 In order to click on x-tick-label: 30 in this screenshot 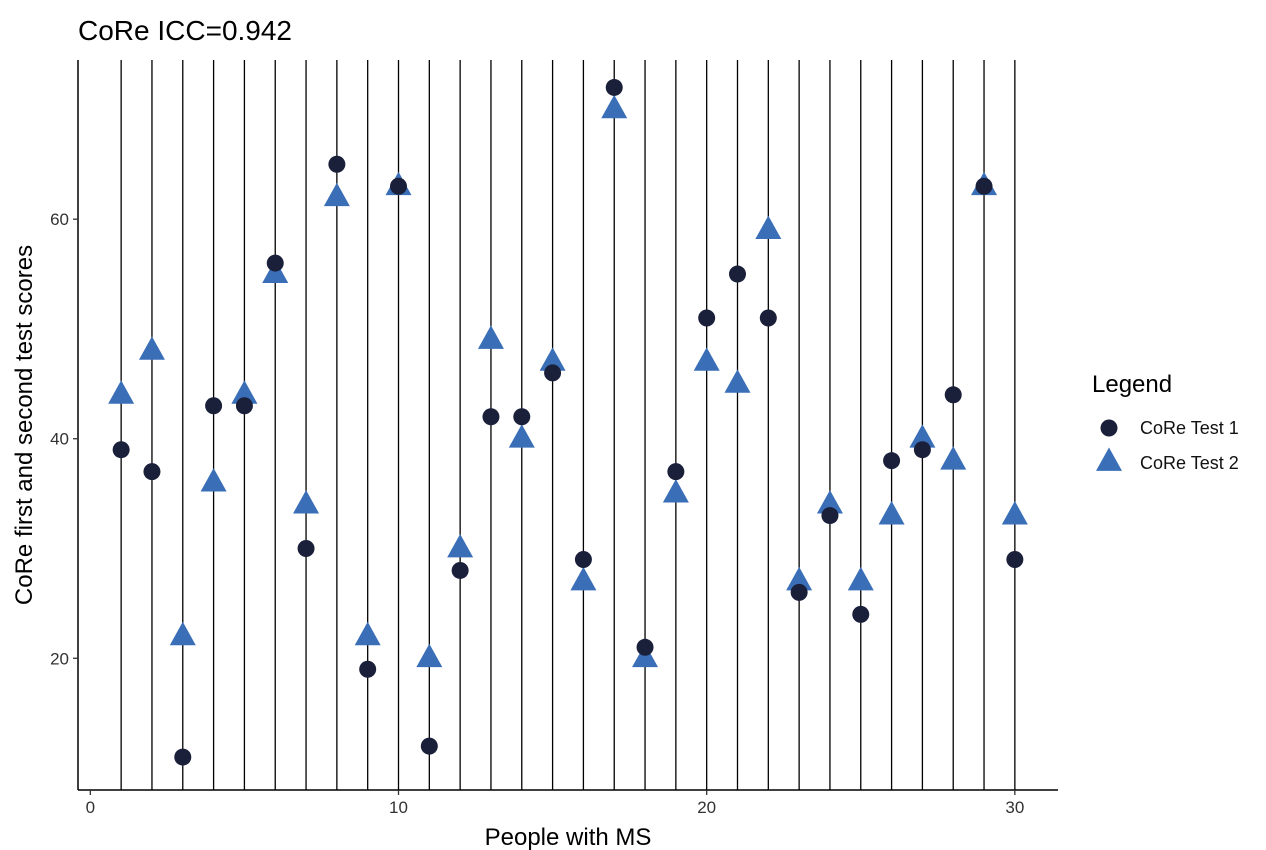, I will do `click(1014, 807)`.